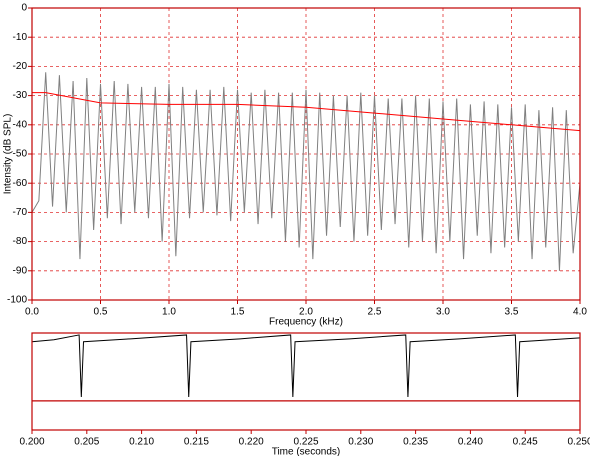 Image resolution: width=590 pixels, height=456 pixels. Describe the element at coordinates (20, 66) in the screenshot. I see `y-tick-label: -20` at that location.